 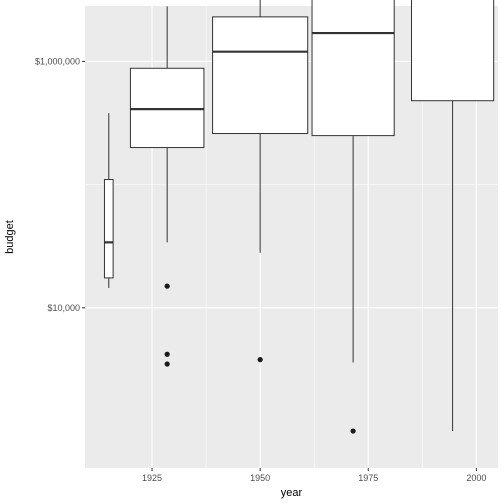 What do you see at coordinates (63, 308) in the screenshot?
I see `y-tick-label: $10,000` at bounding box center [63, 308].